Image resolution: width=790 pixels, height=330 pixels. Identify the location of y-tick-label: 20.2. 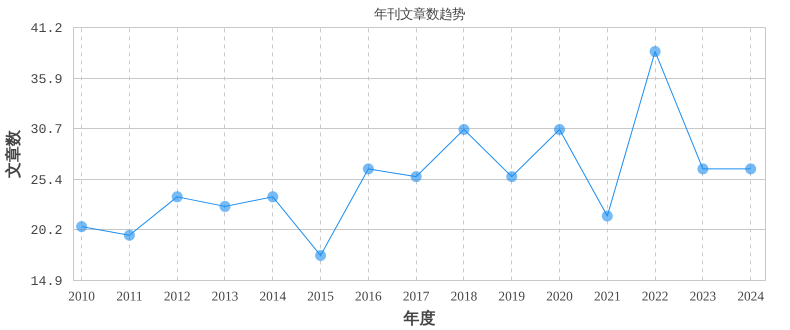
(46, 232).